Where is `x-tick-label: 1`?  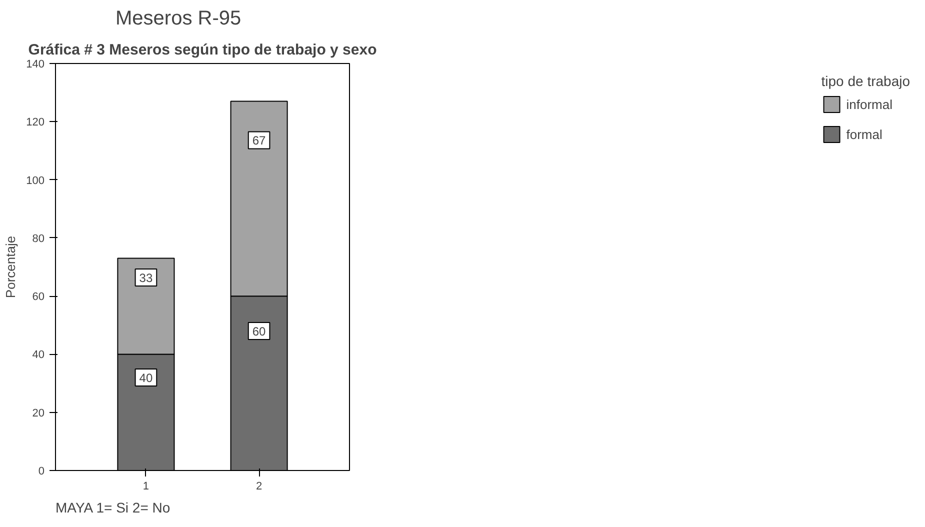
x-tick-label: 1 is located at coordinates (146, 486).